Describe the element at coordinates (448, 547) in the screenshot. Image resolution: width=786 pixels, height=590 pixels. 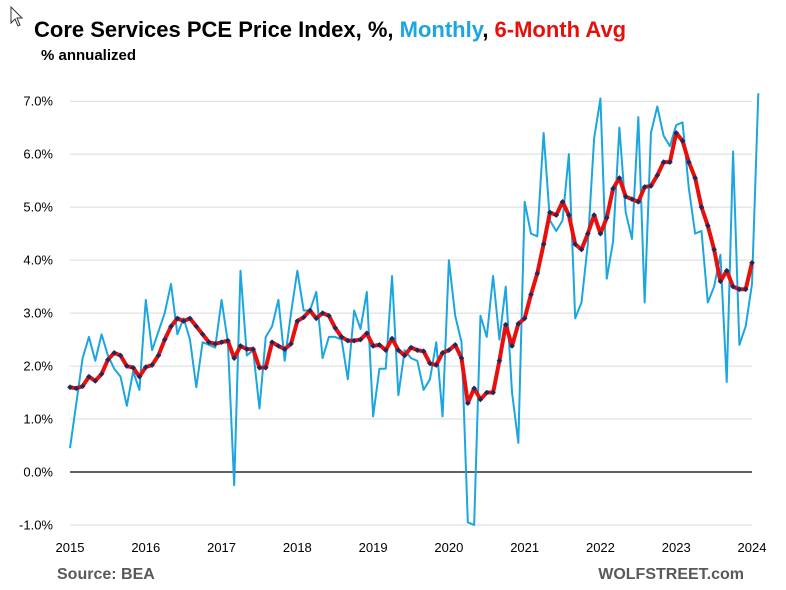
I see `x-tick-label: 2020` at that location.